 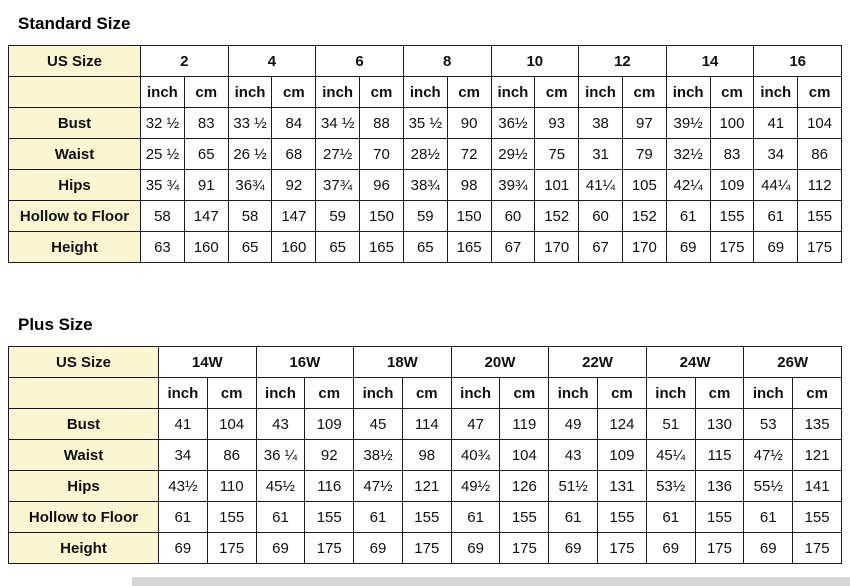 I want to click on value-cell: 116, so click(x=329, y=486).